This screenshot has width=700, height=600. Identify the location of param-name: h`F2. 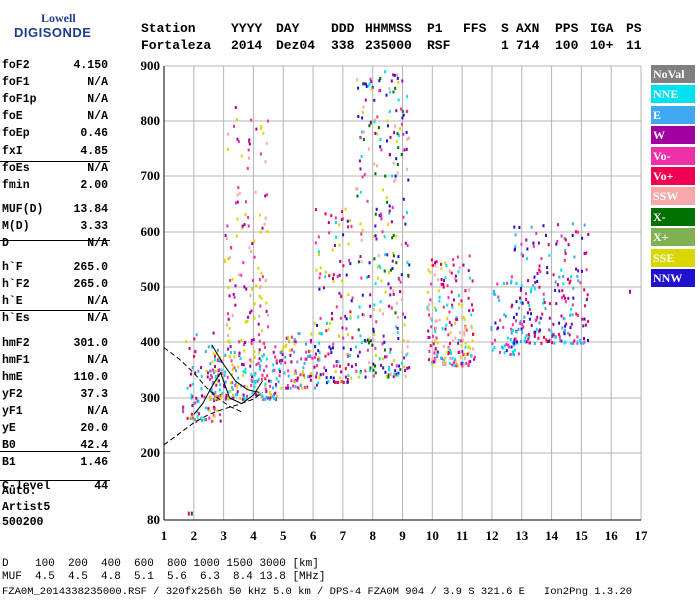
(16, 285).